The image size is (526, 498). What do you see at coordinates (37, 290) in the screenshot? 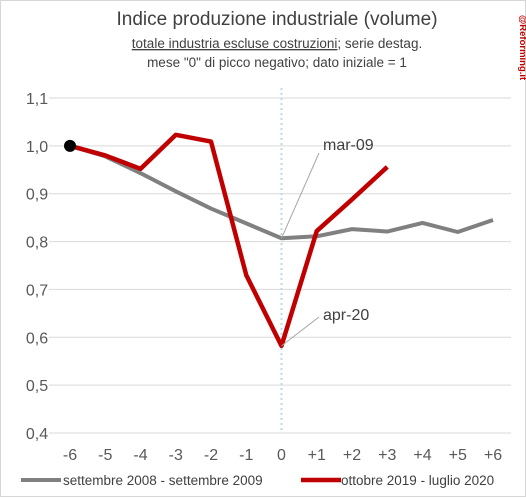
I see `y-tick-label: 0,7` at bounding box center [37, 290].